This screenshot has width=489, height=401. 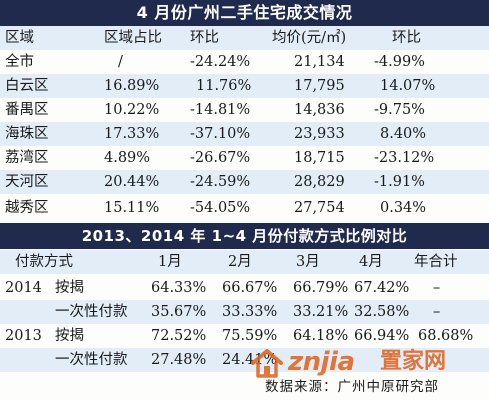 What do you see at coordinates (27, 182) in the screenshot?
I see `district-cell: 天河区` at bounding box center [27, 182].